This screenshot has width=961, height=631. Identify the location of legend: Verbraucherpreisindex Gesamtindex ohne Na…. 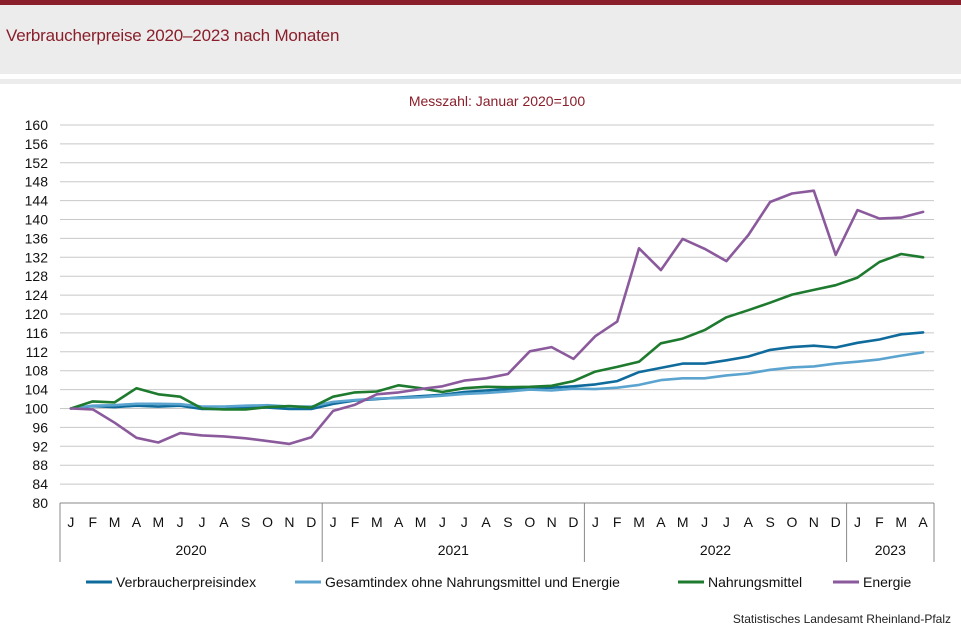
(498, 582).